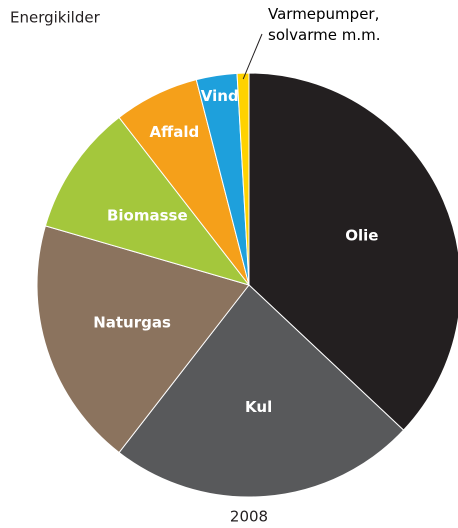 Image resolution: width=458 pixels, height=528 pixels. What do you see at coordinates (220, 96) in the screenshot?
I see `slice-label: Vind` at bounding box center [220, 96].